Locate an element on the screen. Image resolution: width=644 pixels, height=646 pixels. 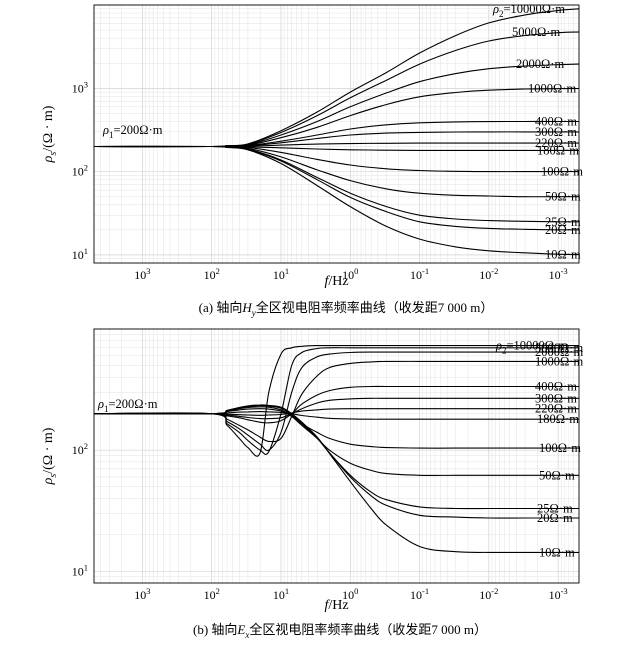
chart-caption: (b) 轴向Ex全区视电阻率频率曲线（收发距7 000 m） is located at coordinates (340, 631).